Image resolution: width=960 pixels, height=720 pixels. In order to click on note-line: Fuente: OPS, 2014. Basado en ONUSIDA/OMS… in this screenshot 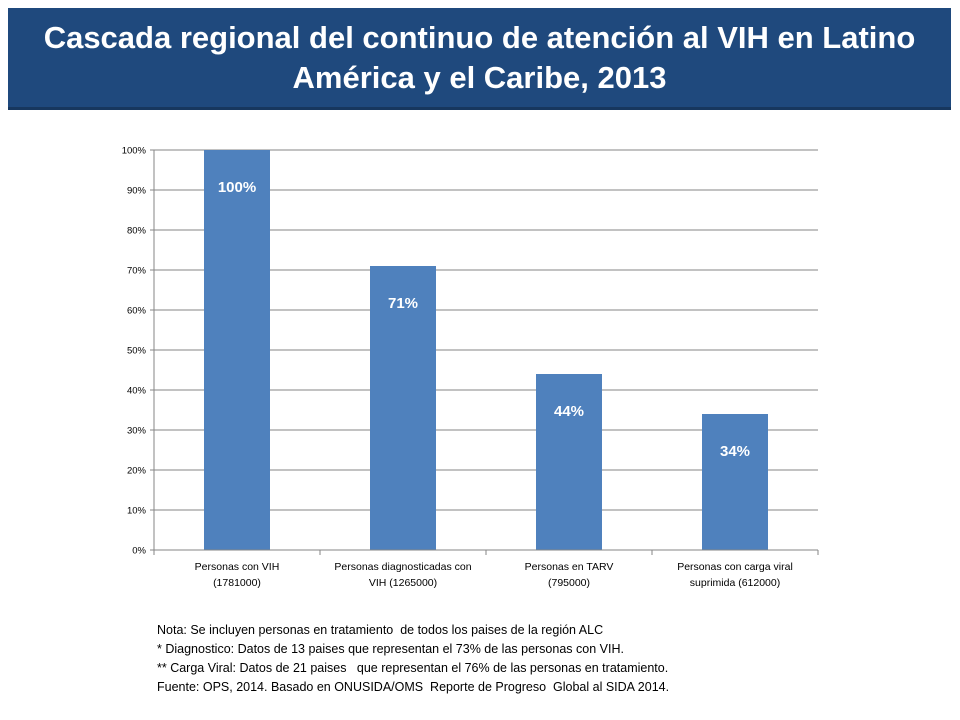, I will do `click(413, 687)`.